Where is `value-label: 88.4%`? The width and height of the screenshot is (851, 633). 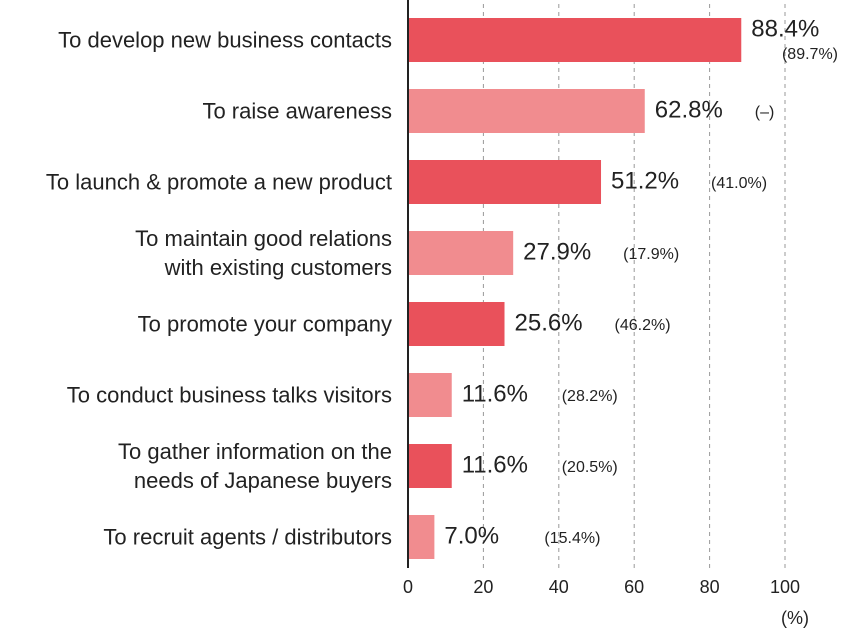 value-label: 88.4% is located at coordinates (785, 28).